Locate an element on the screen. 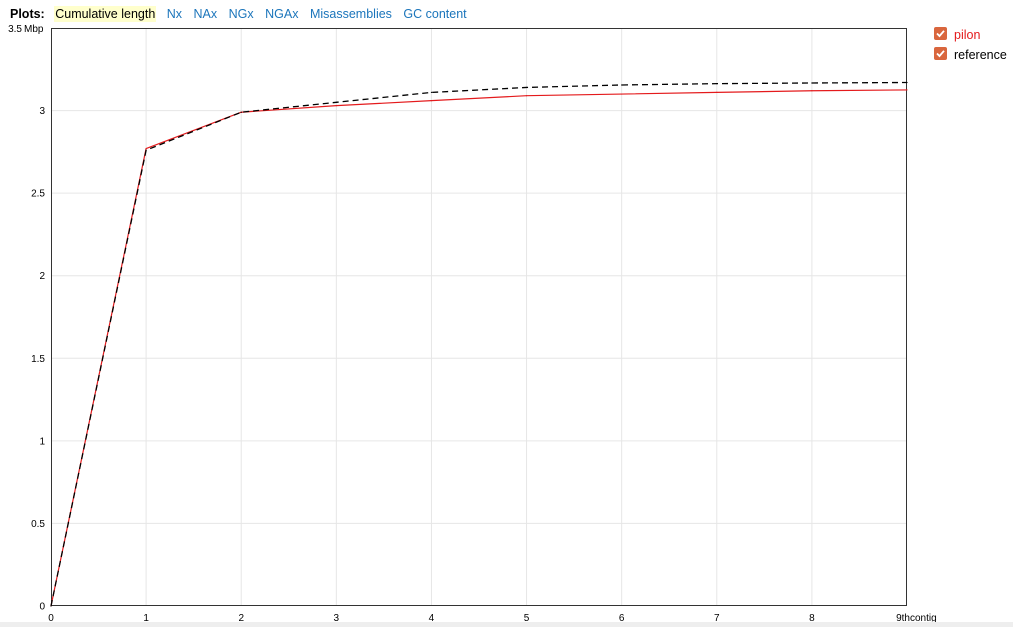 This screenshot has width=1013, height=627. tab-nax: NAx is located at coordinates (205, 14).